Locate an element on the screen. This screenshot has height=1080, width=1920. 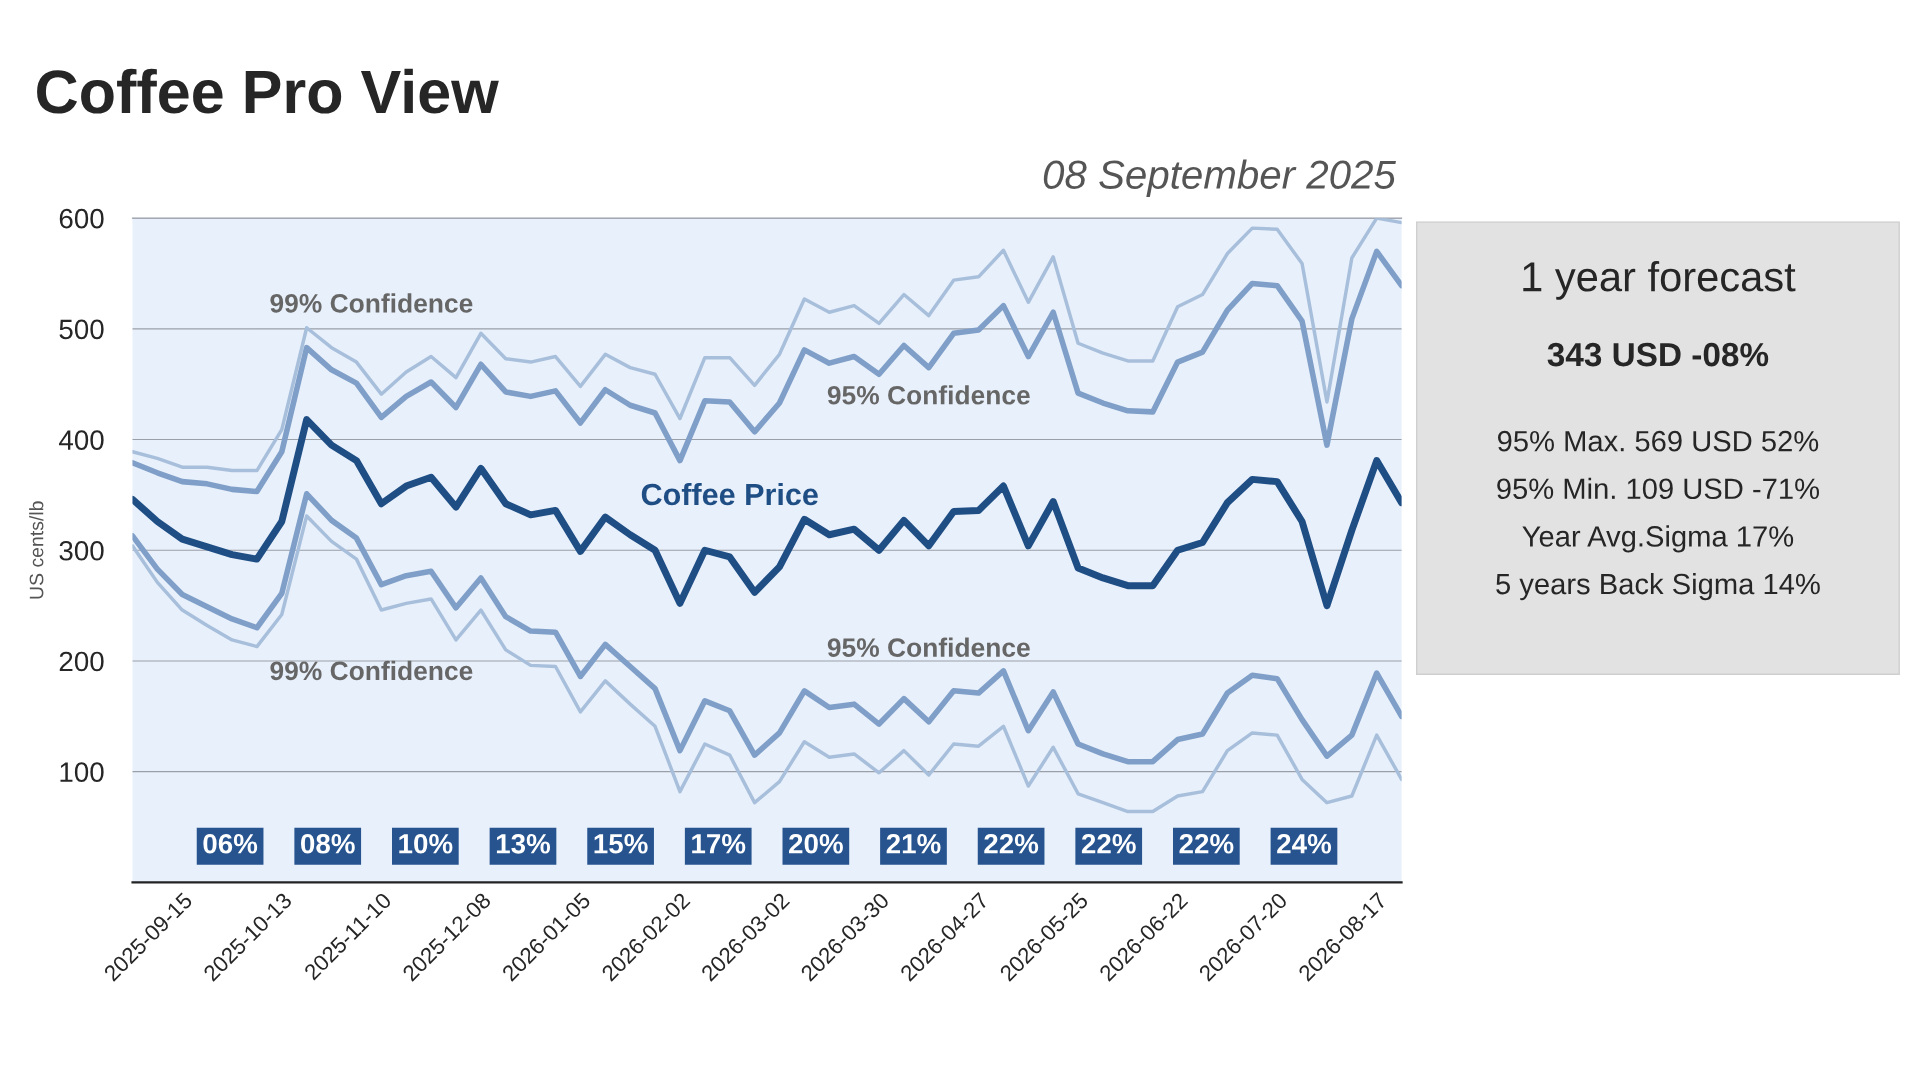
annotation: 13% is located at coordinates (523, 843).